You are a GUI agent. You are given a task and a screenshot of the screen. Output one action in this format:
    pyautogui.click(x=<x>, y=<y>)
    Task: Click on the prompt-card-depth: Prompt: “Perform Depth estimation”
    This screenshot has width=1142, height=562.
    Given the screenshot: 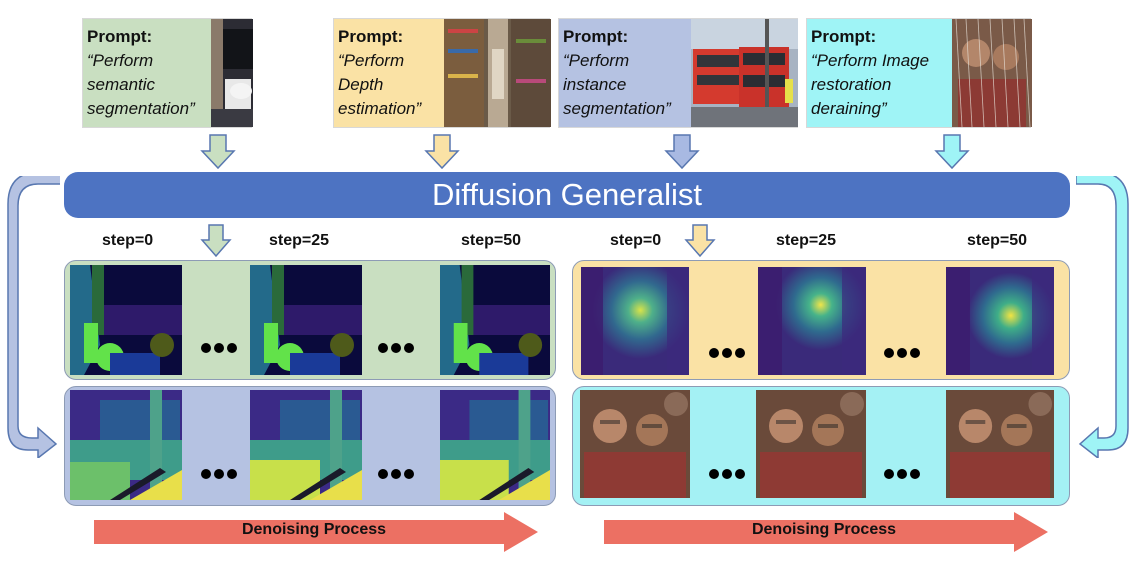 What is the action you would take?
    pyautogui.click(x=442, y=73)
    